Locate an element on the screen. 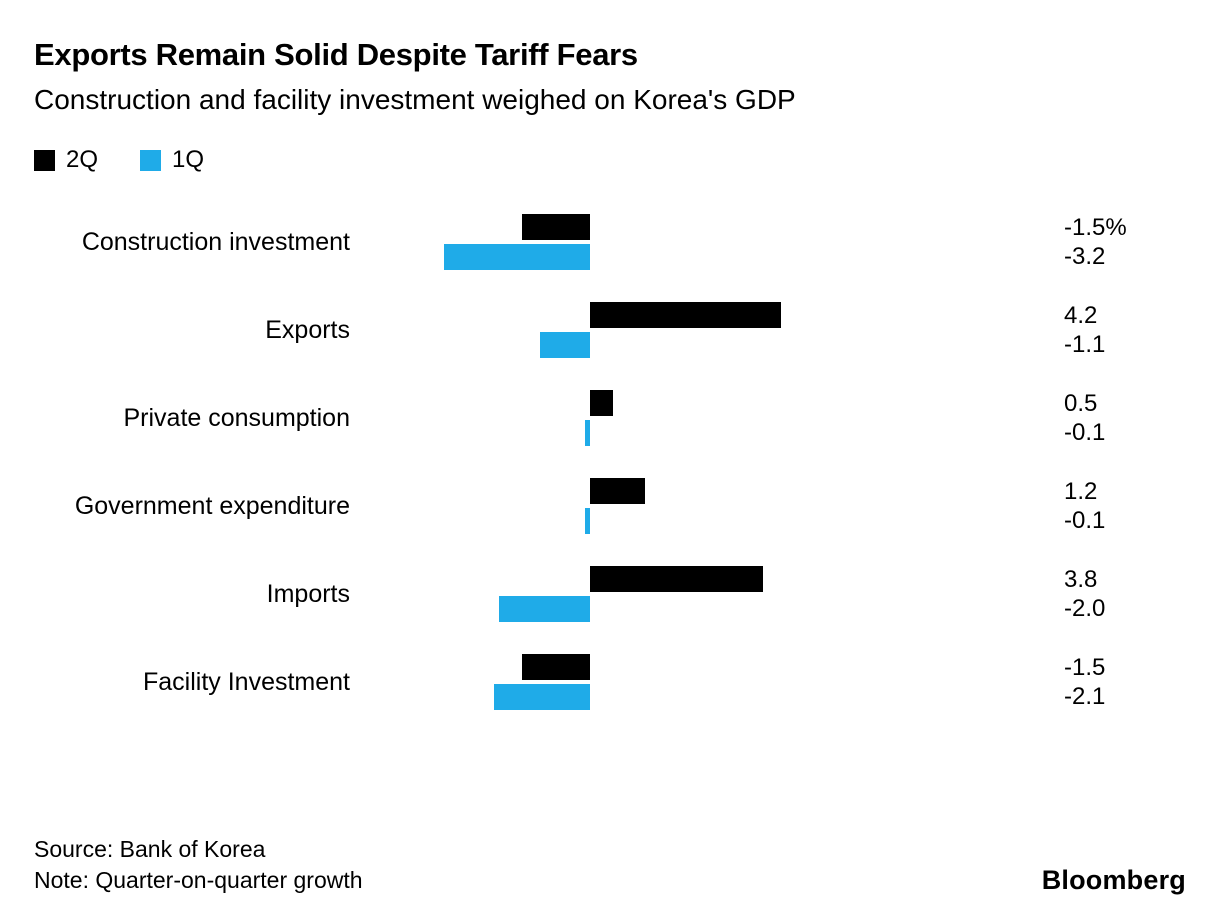 Image resolution: width=1226 pixels, height=914 pixels. value-label: -2.0 is located at coordinates (1085, 608).